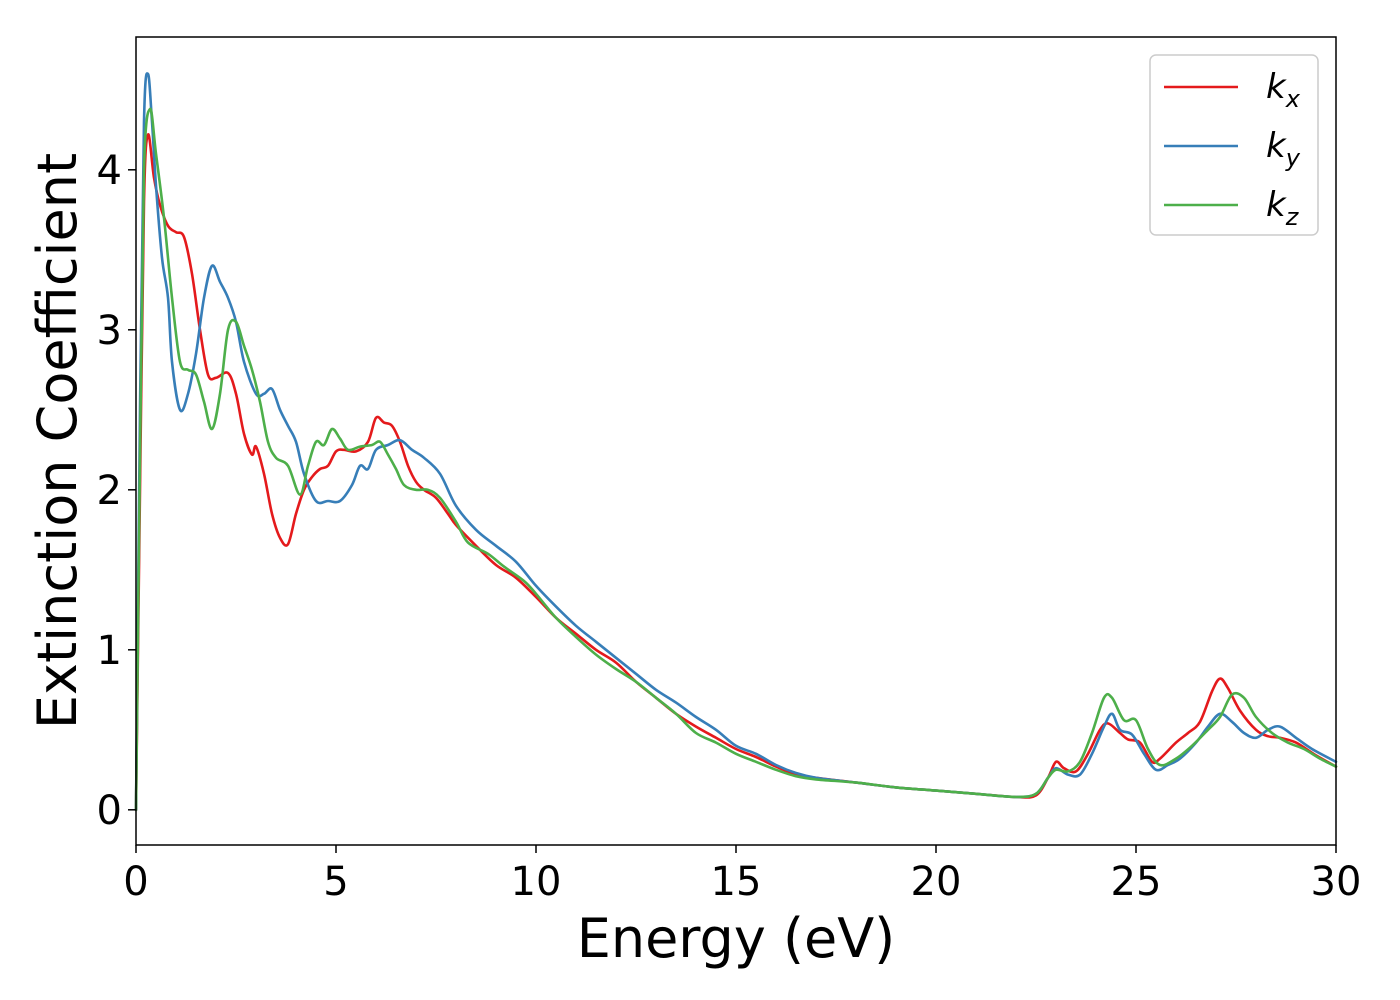 This screenshot has height=1000, width=1400. I want to click on x-tick-label: 25, so click(1136, 882).